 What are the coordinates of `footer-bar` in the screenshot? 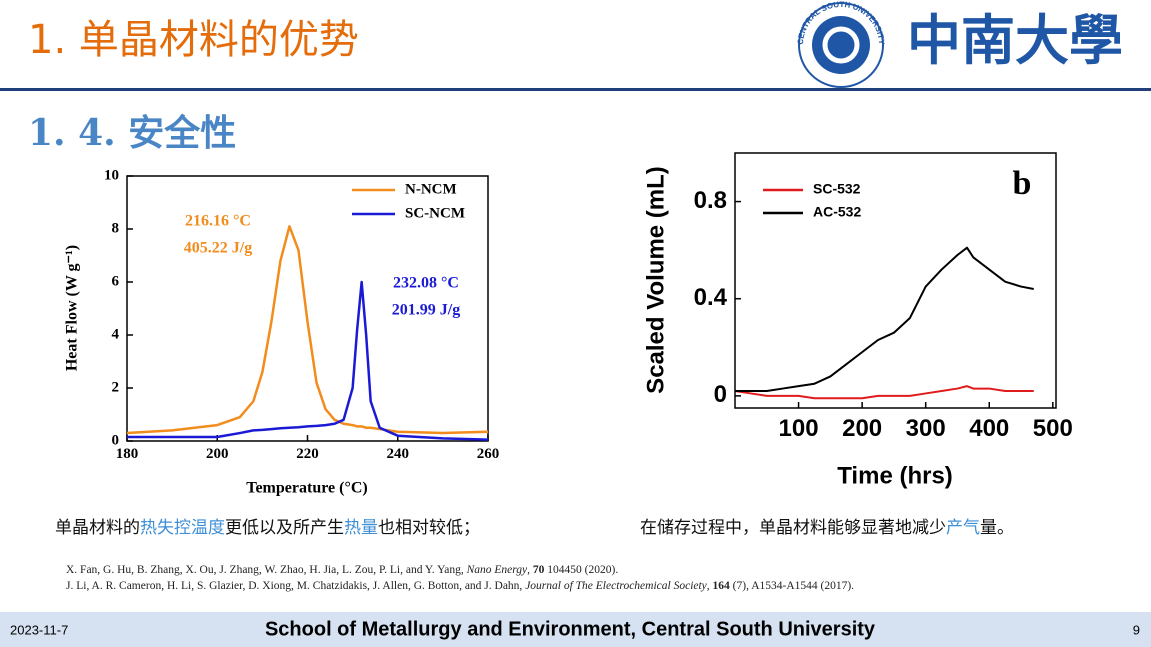 It's located at (575, 629).